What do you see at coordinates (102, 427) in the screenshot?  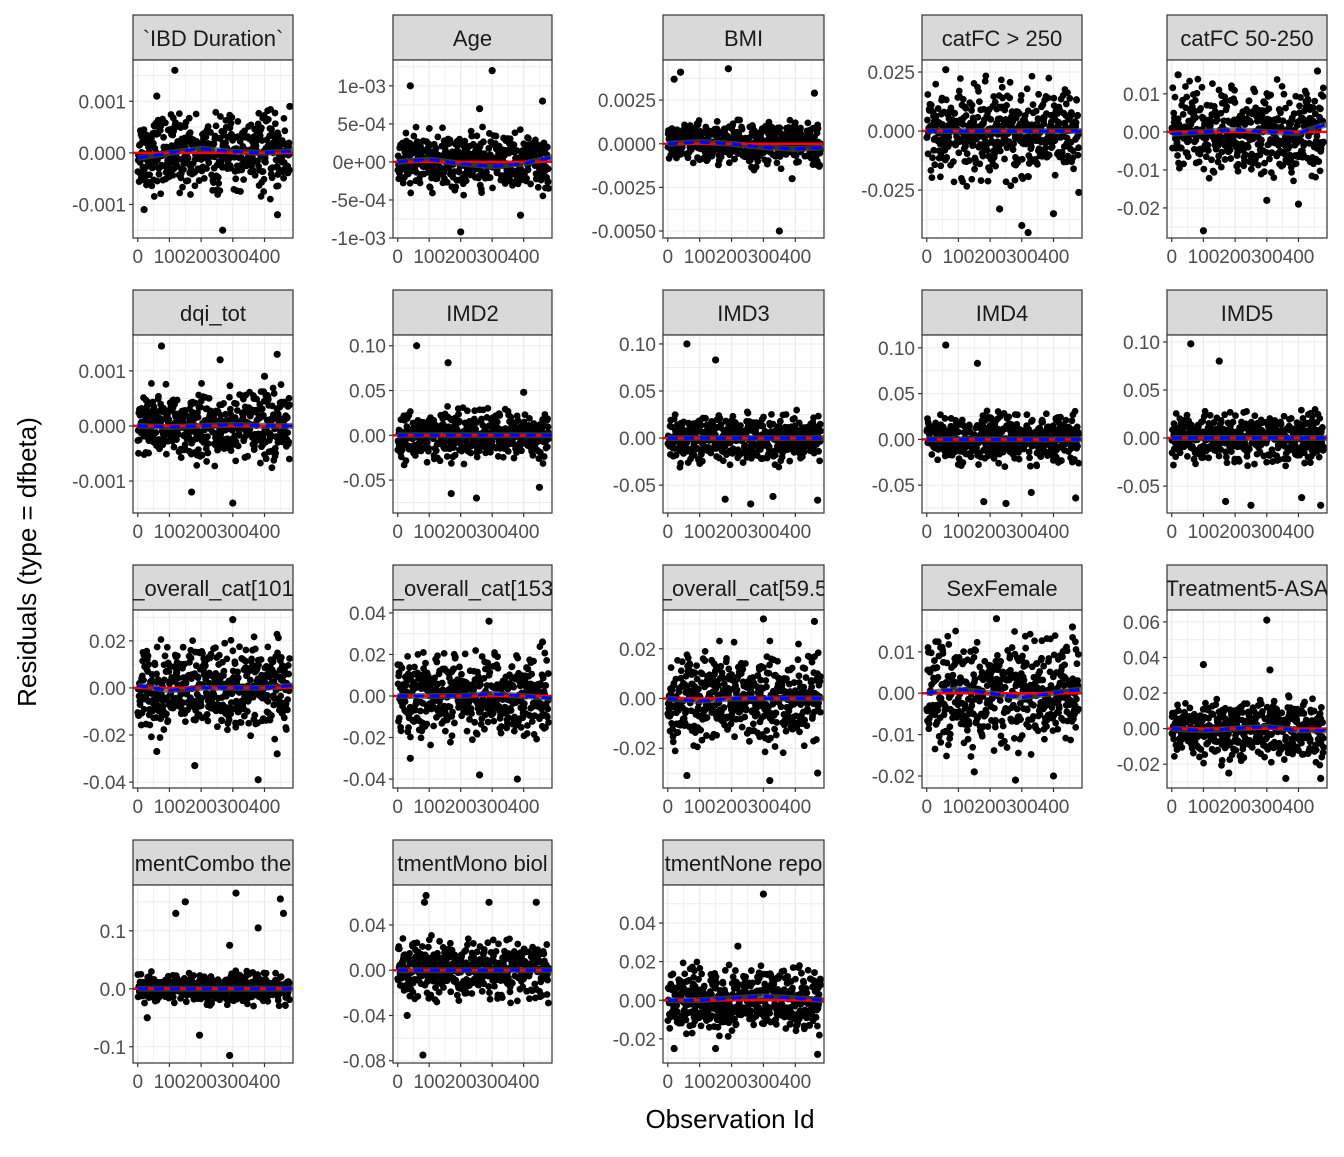 I see `y-tick-label: 0.000` at bounding box center [102, 427].